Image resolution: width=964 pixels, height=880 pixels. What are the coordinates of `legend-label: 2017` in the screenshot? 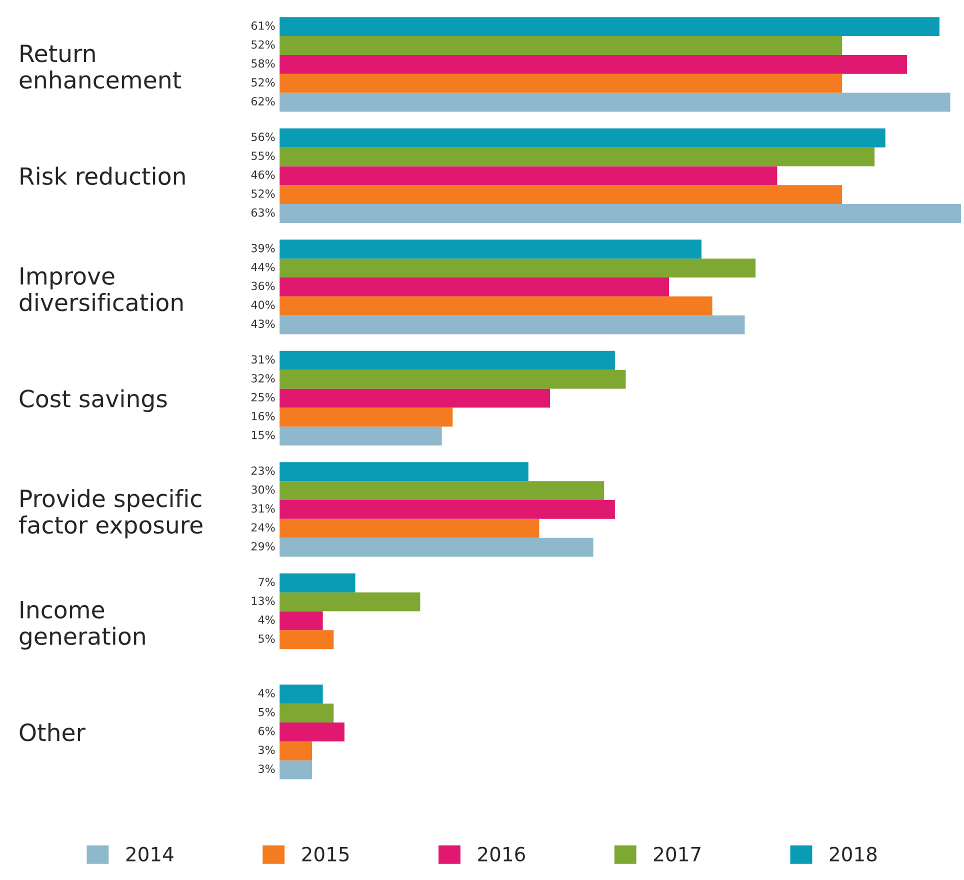 It's located at (677, 854).